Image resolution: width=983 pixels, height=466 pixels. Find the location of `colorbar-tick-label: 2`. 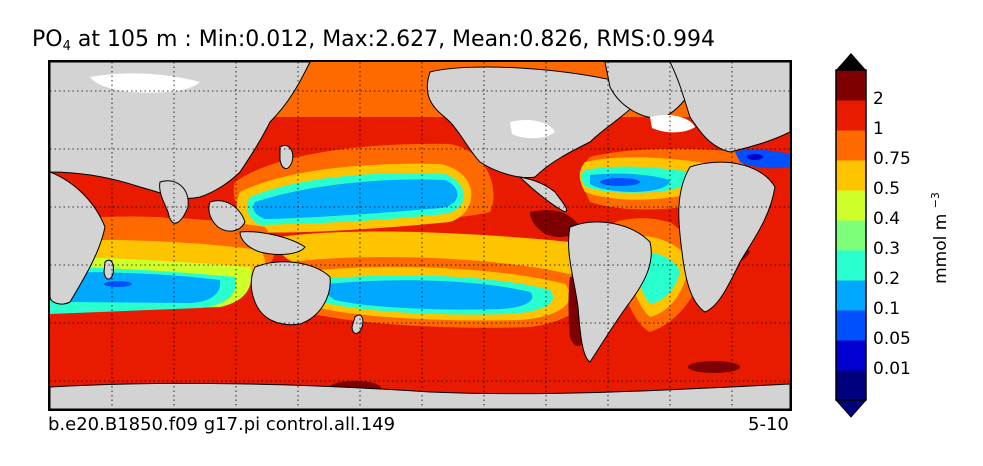

colorbar-tick-label: 2 is located at coordinates (878, 99).